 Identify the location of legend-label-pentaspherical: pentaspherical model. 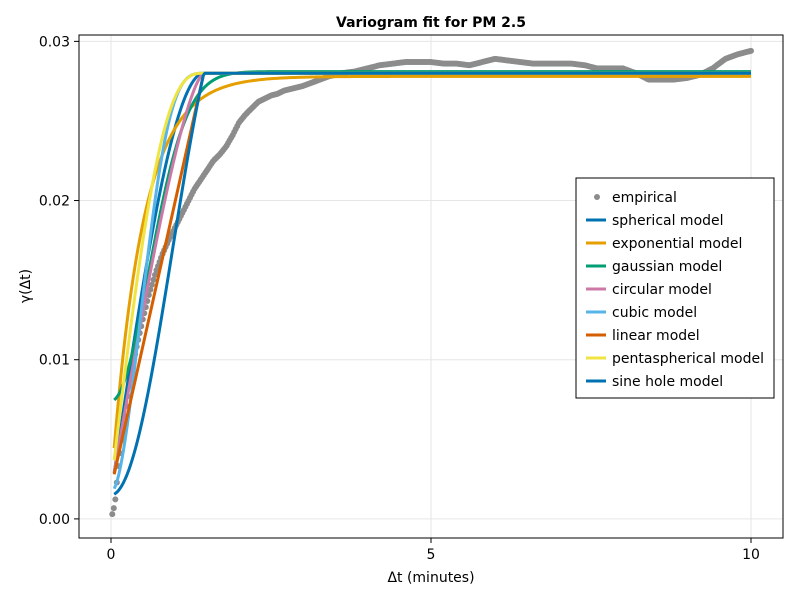
(688, 359).